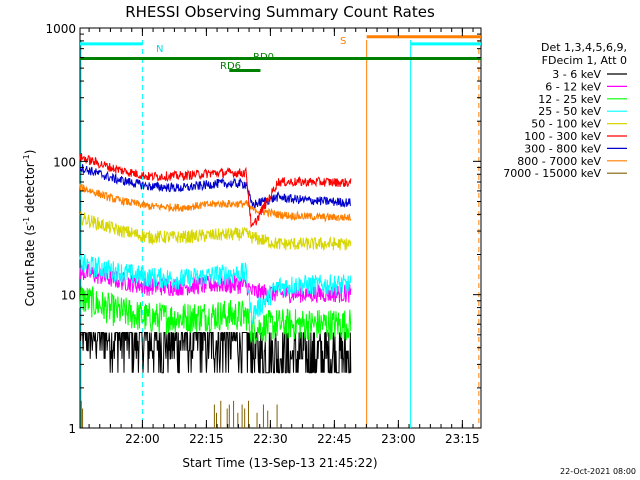 Image resolution: width=640 pixels, height=480 pixels. What do you see at coordinates (559, 161) in the screenshot?
I see `legend-label: 800 - 7000 keV` at bounding box center [559, 161].